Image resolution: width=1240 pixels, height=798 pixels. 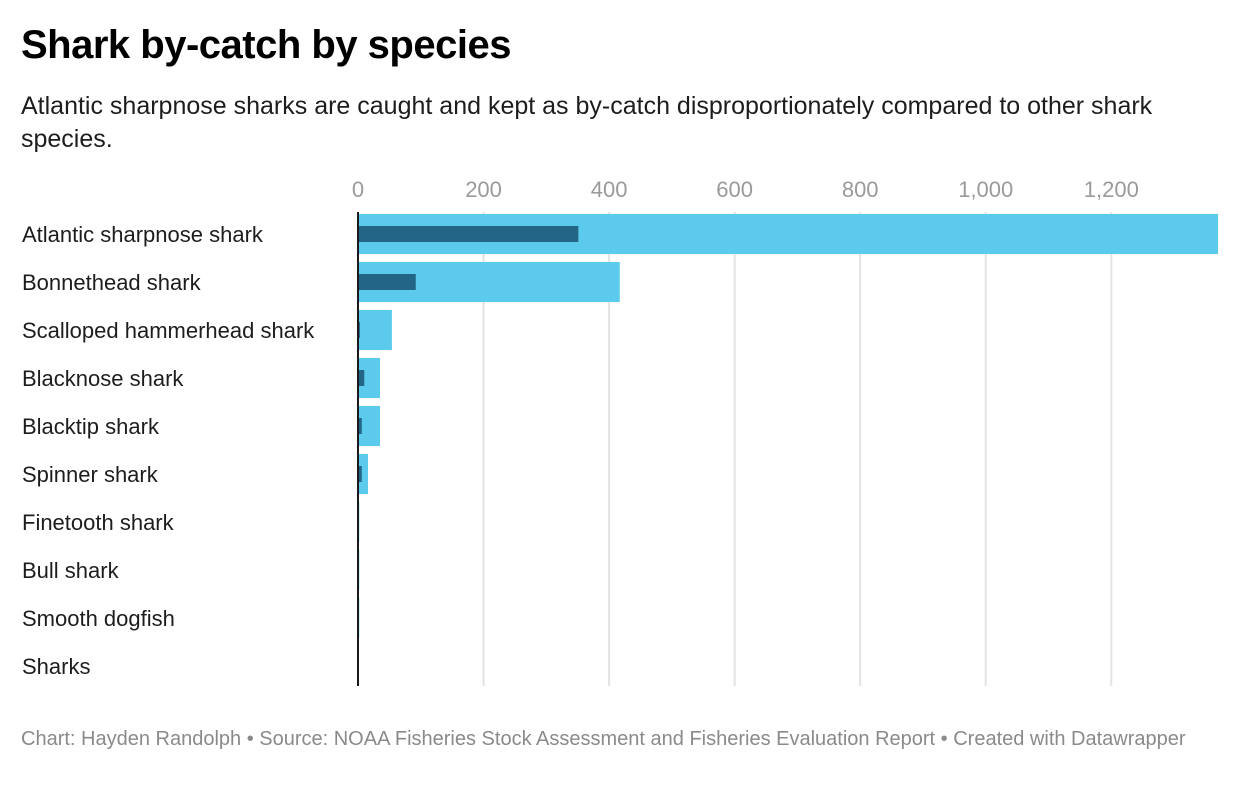 I want to click on category-label: Bonnethead shark, so click(x=112, y=282).